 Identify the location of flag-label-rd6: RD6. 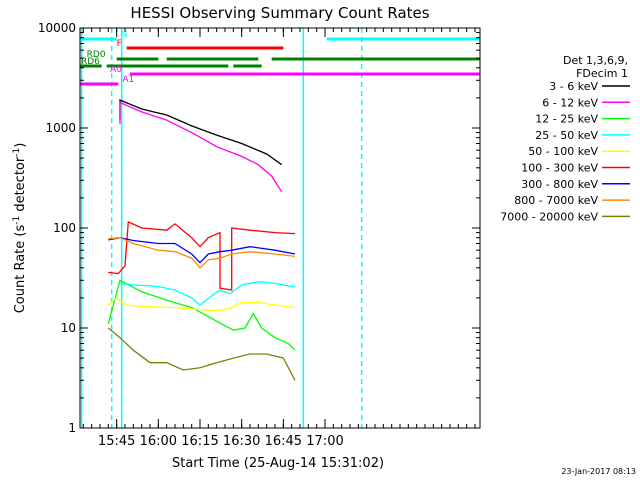
(90, 62).